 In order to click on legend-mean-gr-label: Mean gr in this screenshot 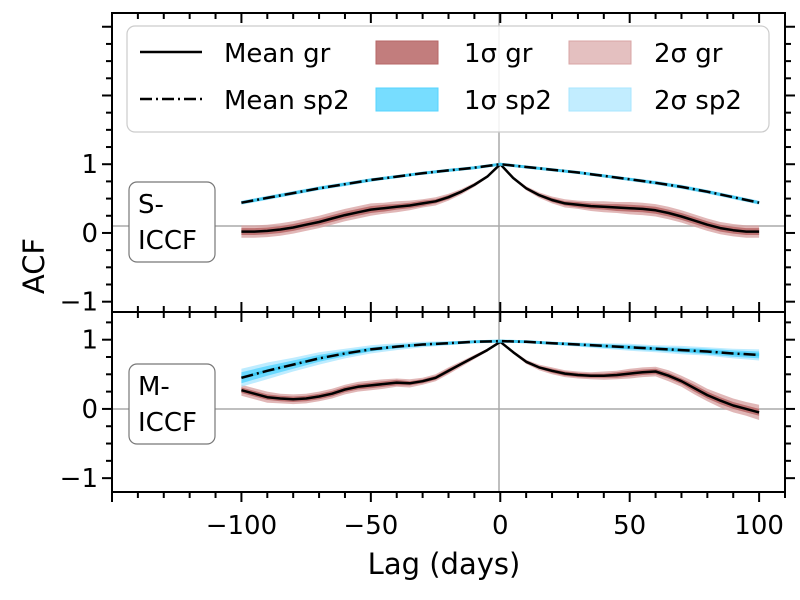, I will do `click(277, 54)`.